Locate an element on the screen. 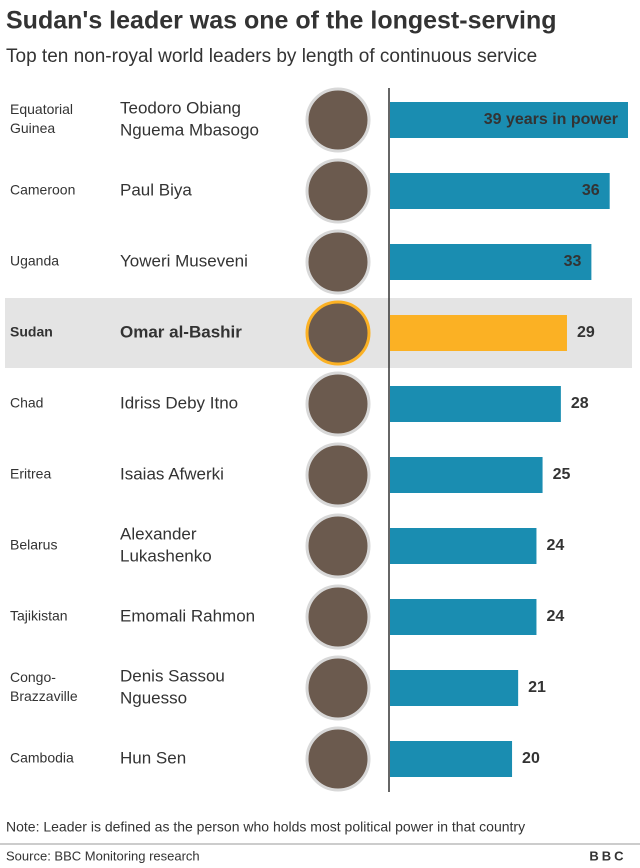  row-label: Teodoro Obiang is located at coordinates (180, 107).